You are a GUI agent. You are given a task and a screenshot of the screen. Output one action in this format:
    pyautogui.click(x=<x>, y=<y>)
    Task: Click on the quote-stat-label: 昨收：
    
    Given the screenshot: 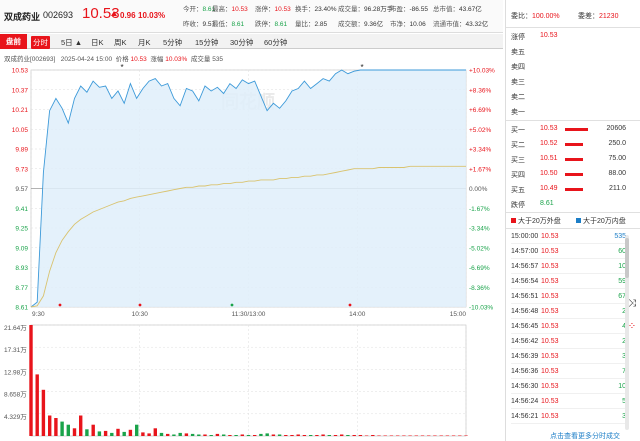 What is the action you would take?
    pyautogui.click(x=193, y=24)
    